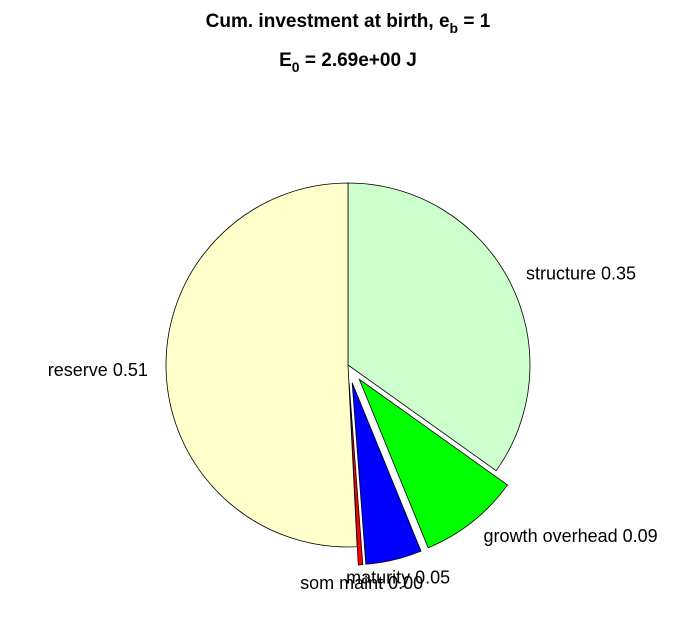 This screenshot has width=696, height=618. I want to click on slice-label: som maint 0.00, so click(361, 583).